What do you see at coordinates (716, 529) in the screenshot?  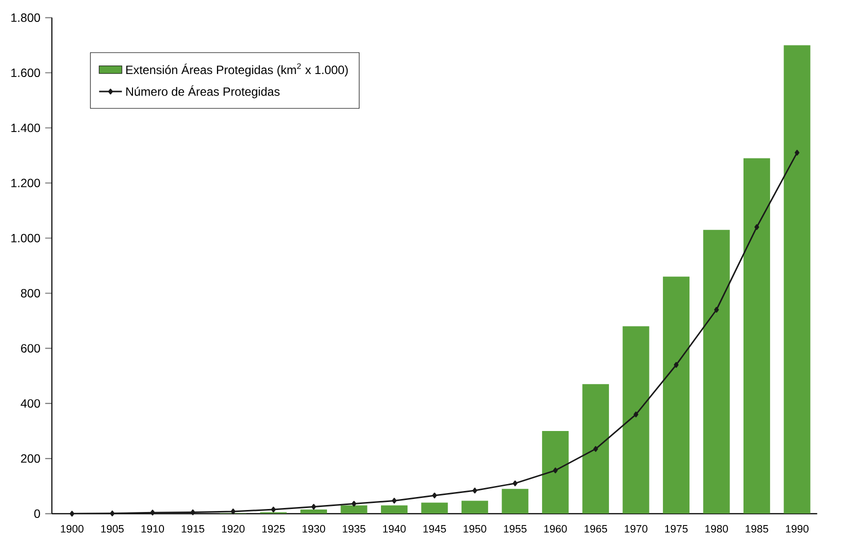 I see `x-tick-label: 1980` at bounding box center [716, 529].